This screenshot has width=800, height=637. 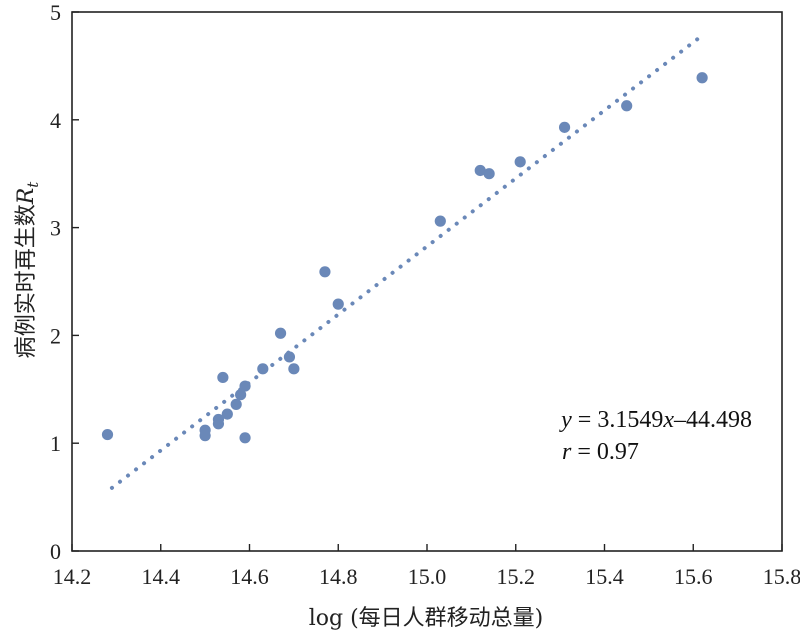 I want to click on r-symbol: r, so click(x=567, y=452).